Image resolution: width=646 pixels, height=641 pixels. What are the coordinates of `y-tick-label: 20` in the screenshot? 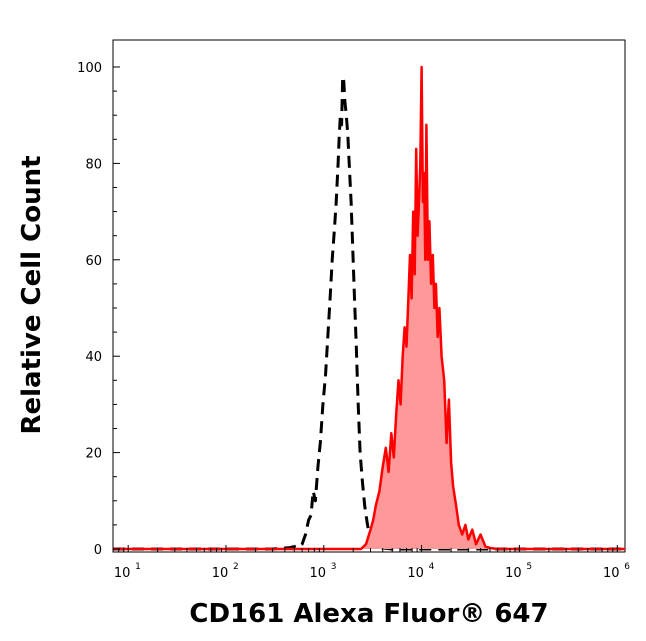 It's located at (93, 454).